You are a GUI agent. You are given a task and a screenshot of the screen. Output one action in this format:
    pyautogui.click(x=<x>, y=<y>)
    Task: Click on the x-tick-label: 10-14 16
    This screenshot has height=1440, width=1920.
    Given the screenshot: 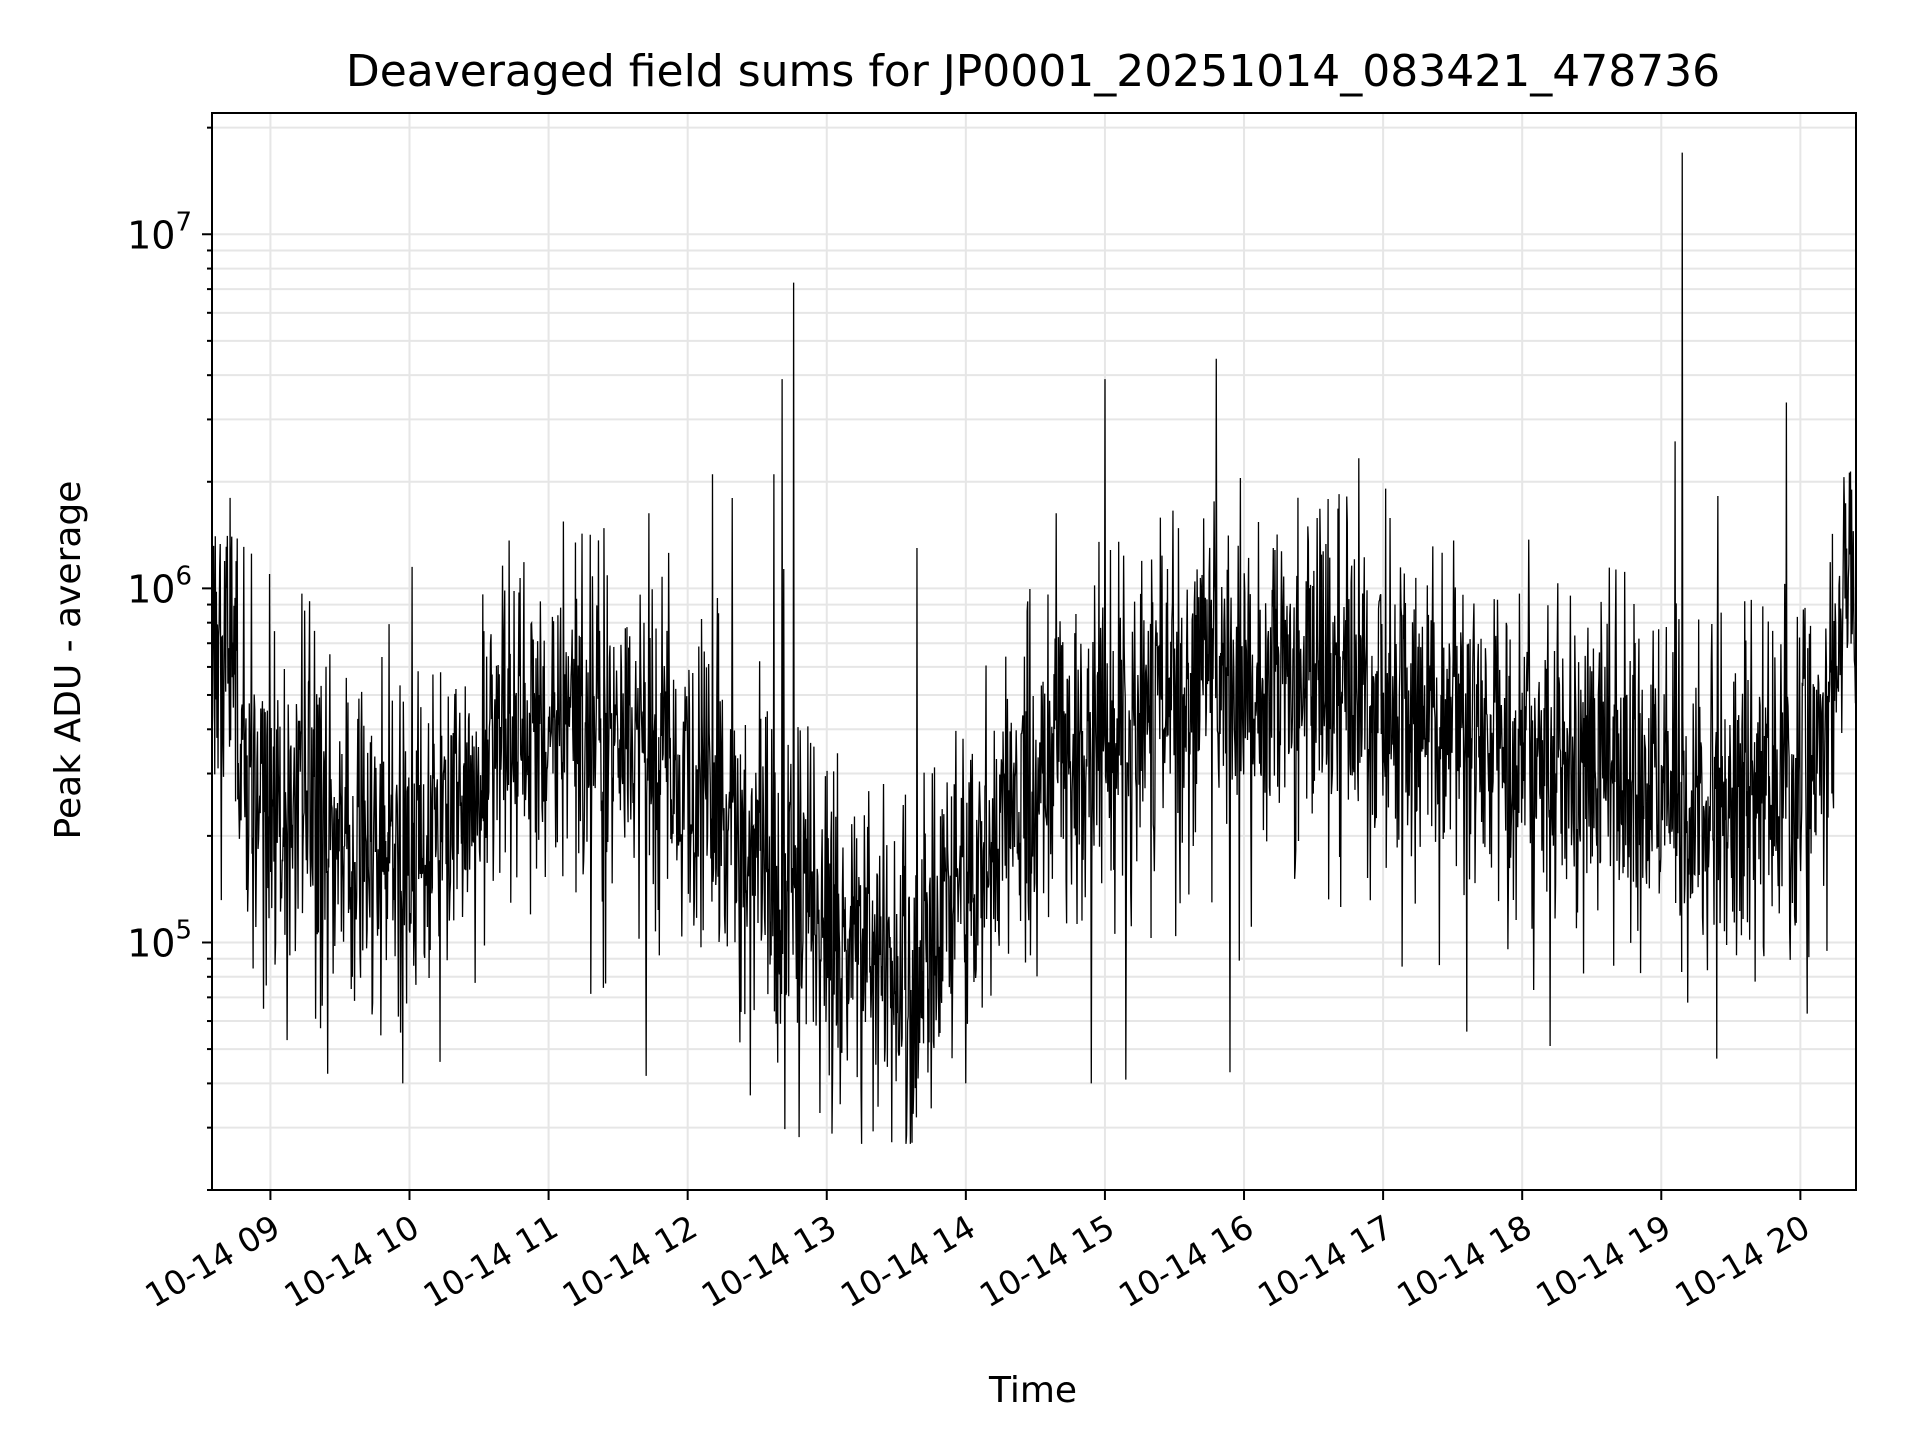 What is the action you would take?
    pyautogui.click(x=1186, y=1261)
    